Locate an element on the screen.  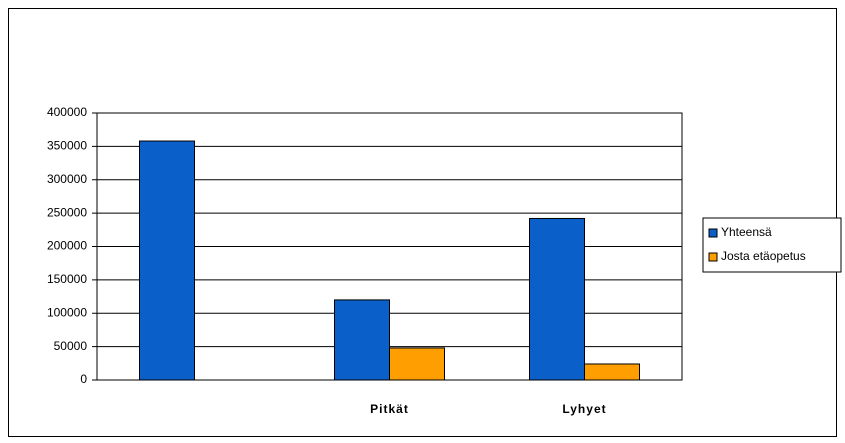
legend-label: Yhteensä is located at coordinates (746, 232).